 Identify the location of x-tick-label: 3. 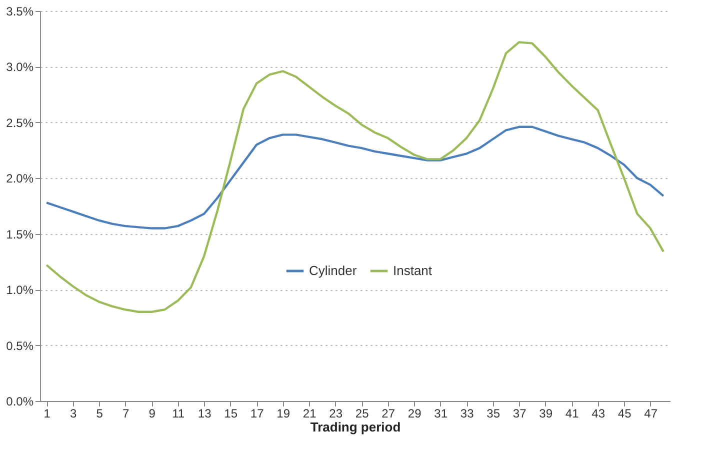
(73, 413).